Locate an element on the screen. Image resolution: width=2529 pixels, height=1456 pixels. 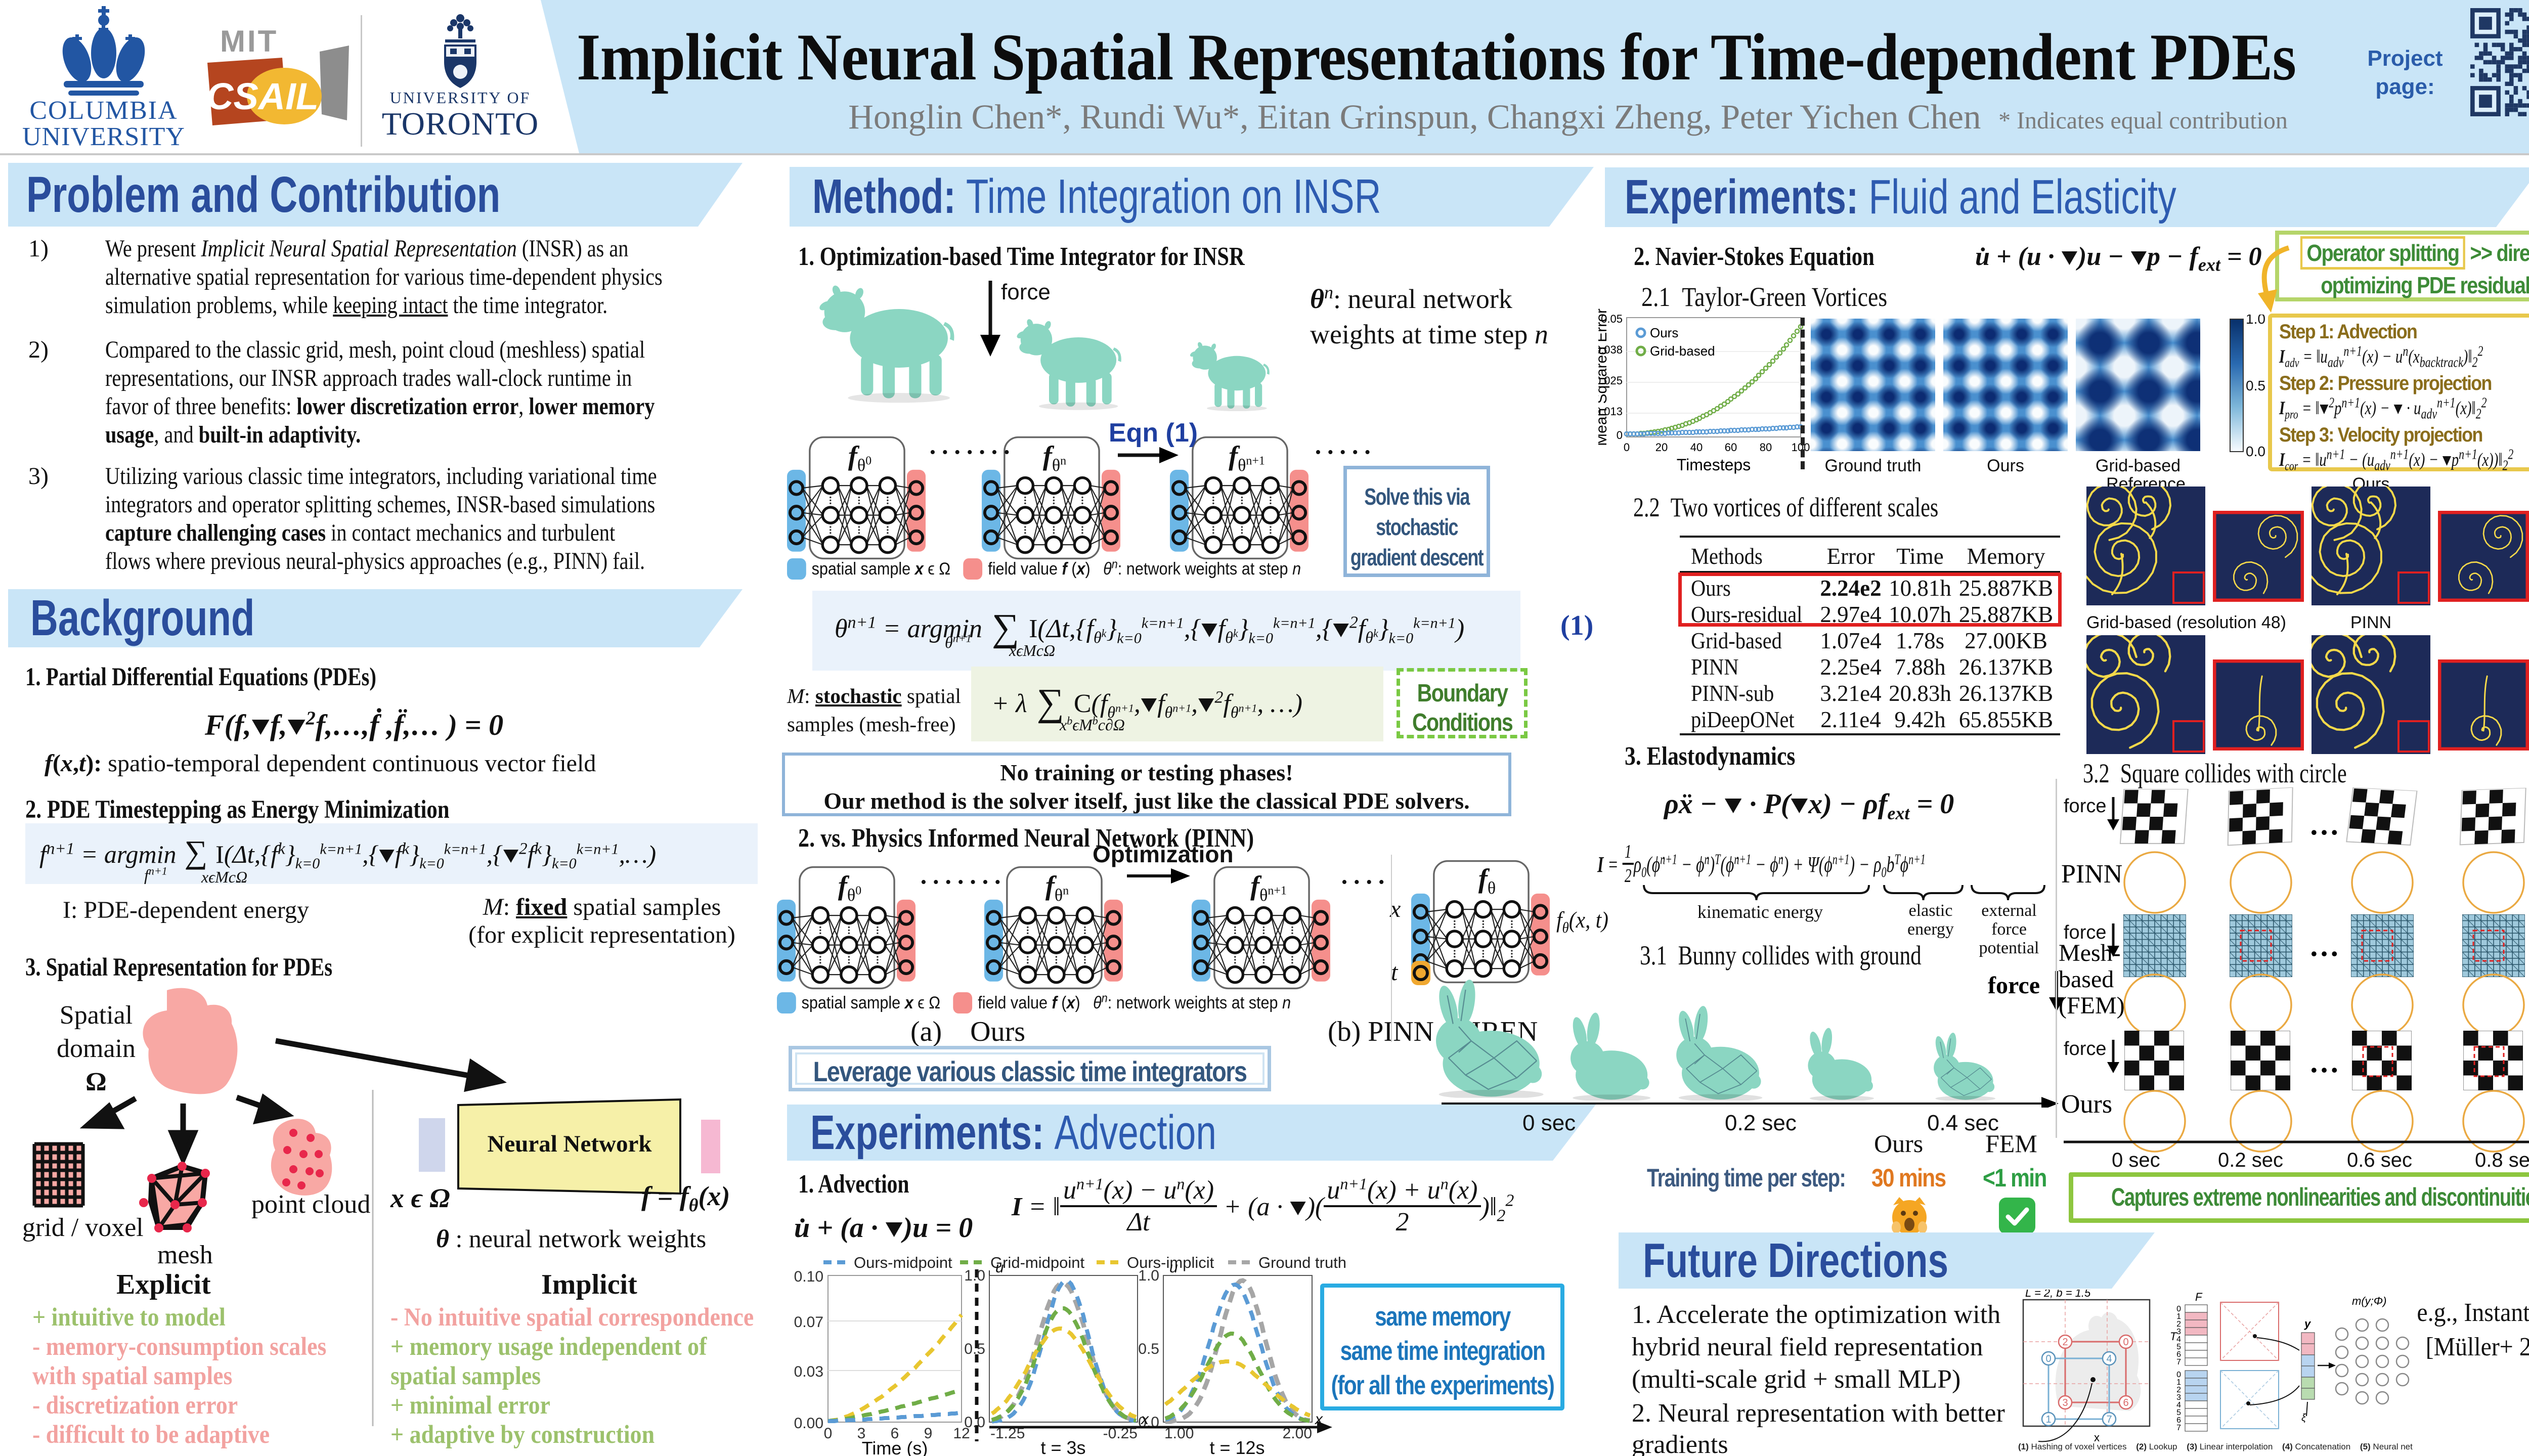
svg-text: 0.03 is located at coordinates (808, 1372).